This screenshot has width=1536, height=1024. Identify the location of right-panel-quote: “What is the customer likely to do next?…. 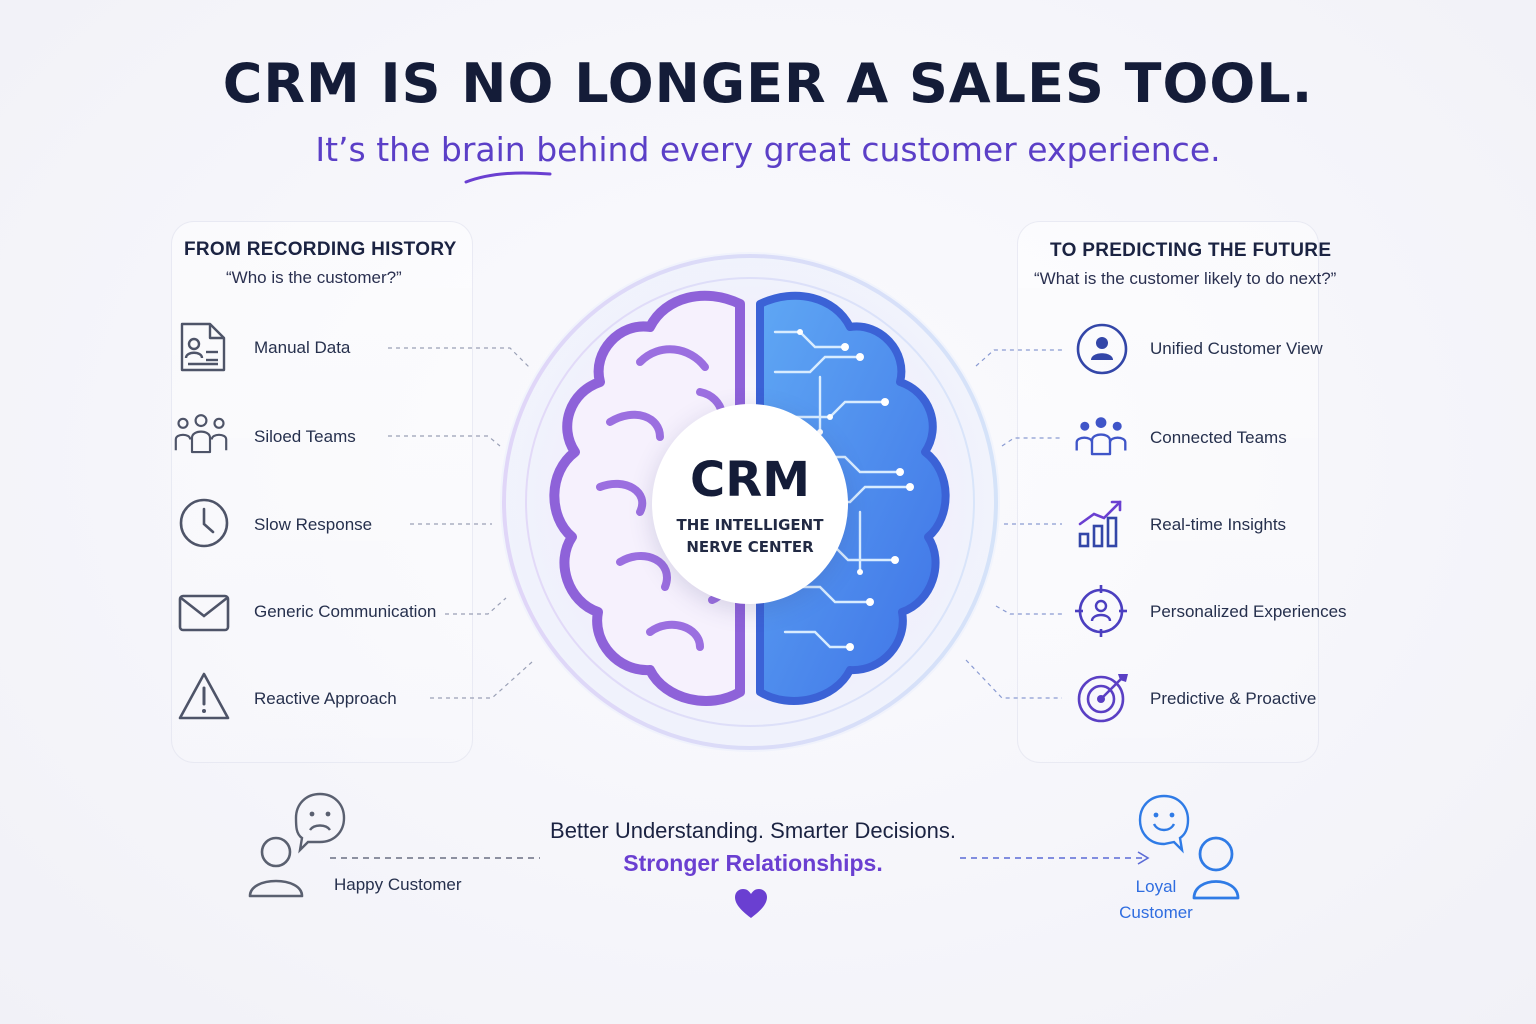
(1185, 278).